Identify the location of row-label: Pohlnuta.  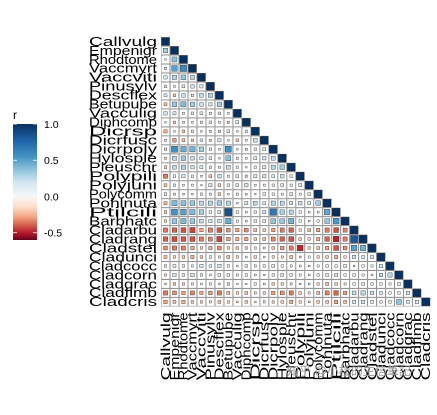
(123, 203).